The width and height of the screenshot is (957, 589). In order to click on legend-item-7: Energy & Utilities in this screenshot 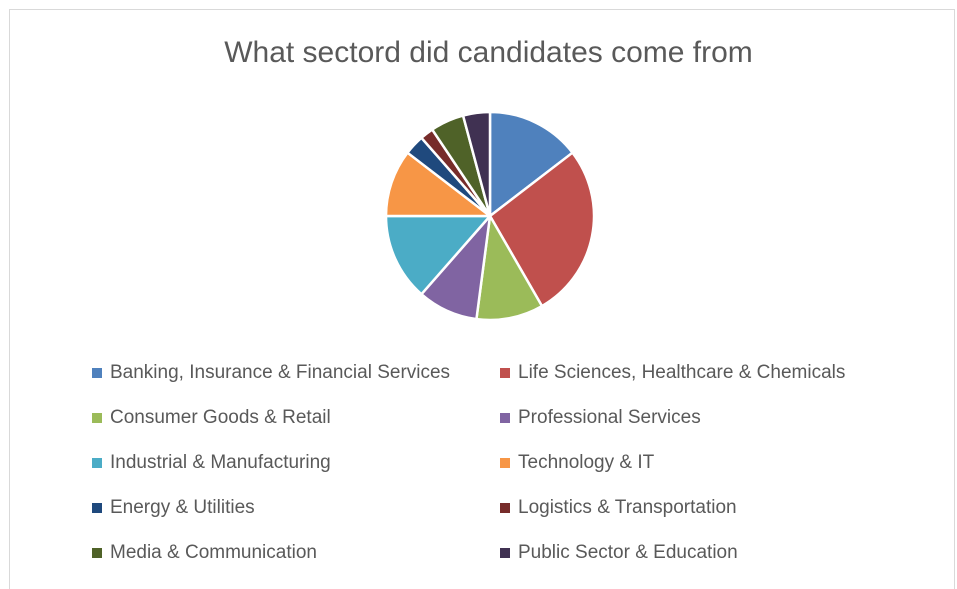, I will do `click(173, 508)`.